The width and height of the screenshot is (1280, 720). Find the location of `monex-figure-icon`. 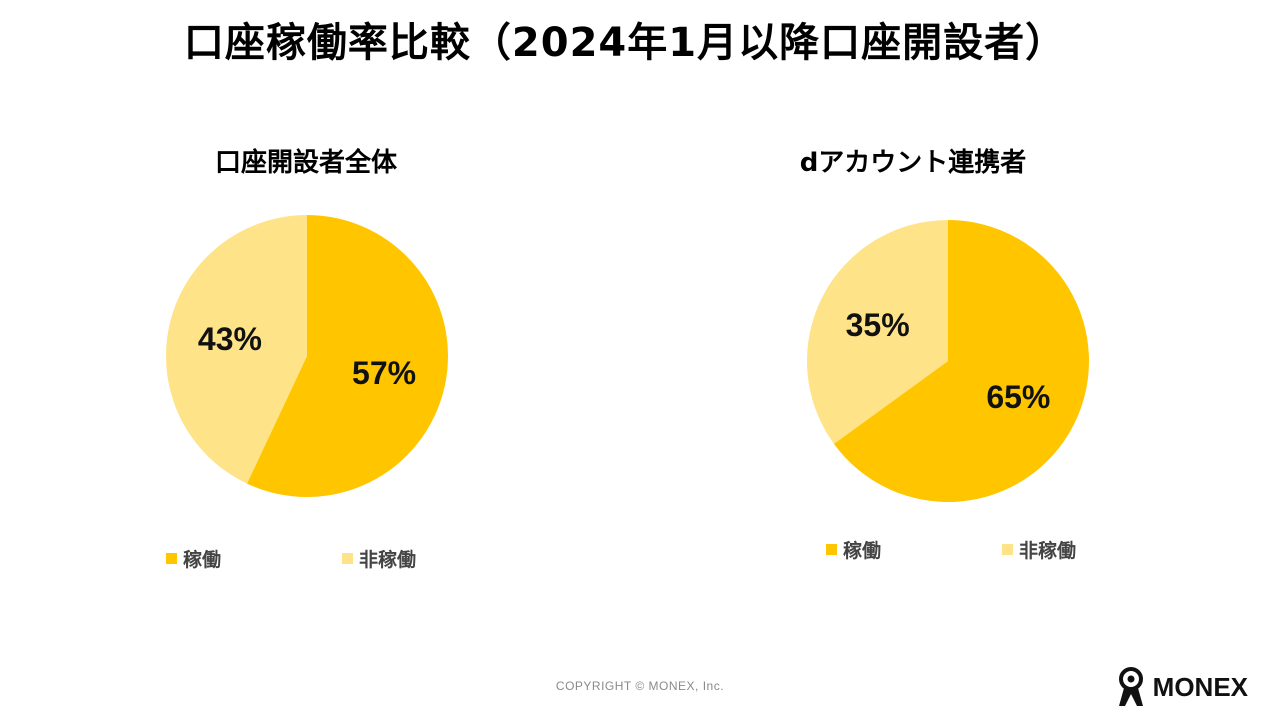

monex-figure-icon is located at coordinates (1130, 686).